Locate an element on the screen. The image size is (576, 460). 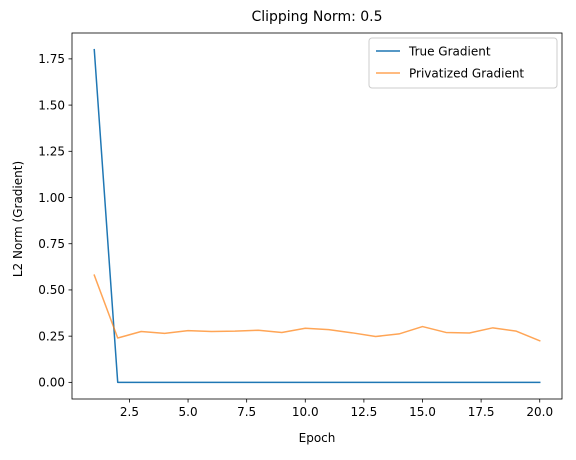
legend-box is located at coordinates (463, 63).